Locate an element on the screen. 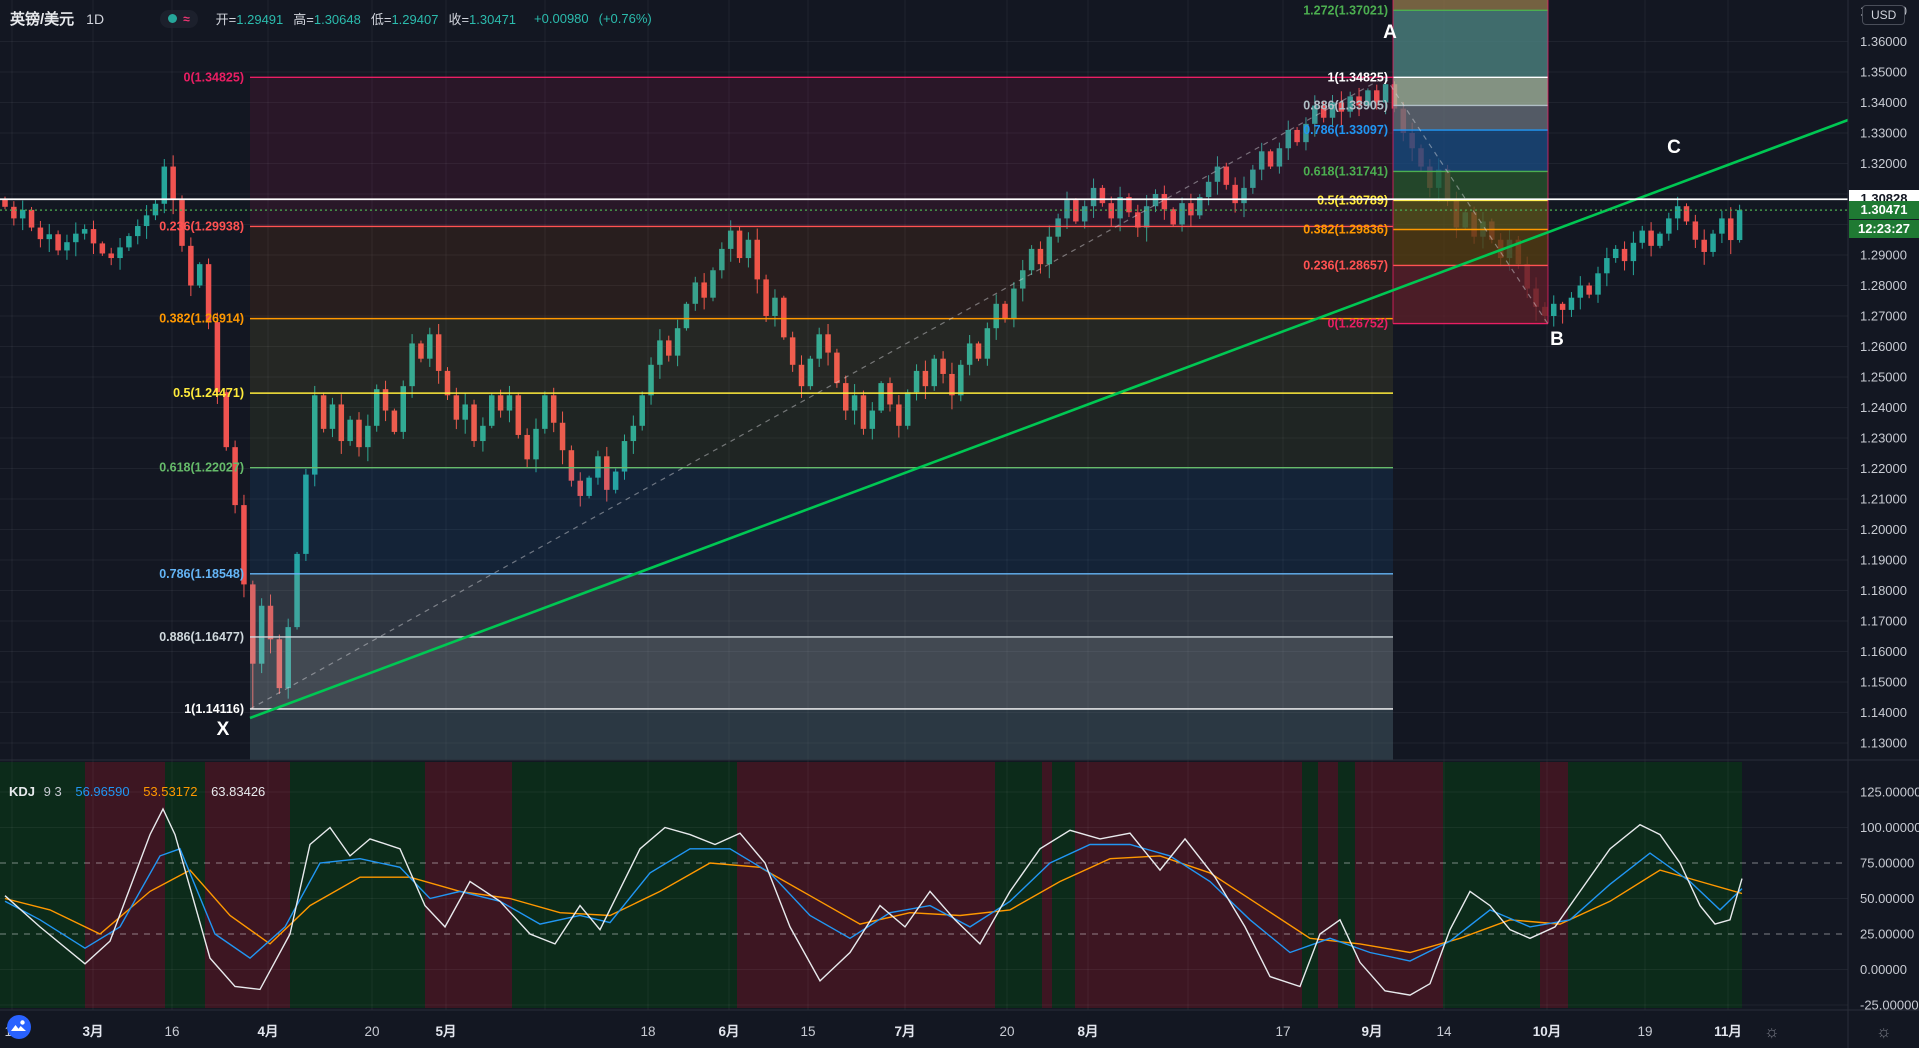 The width and height of the screenshot is (1919, 1048). wave-point-label-B: B is located at coordinates (1557, 339).